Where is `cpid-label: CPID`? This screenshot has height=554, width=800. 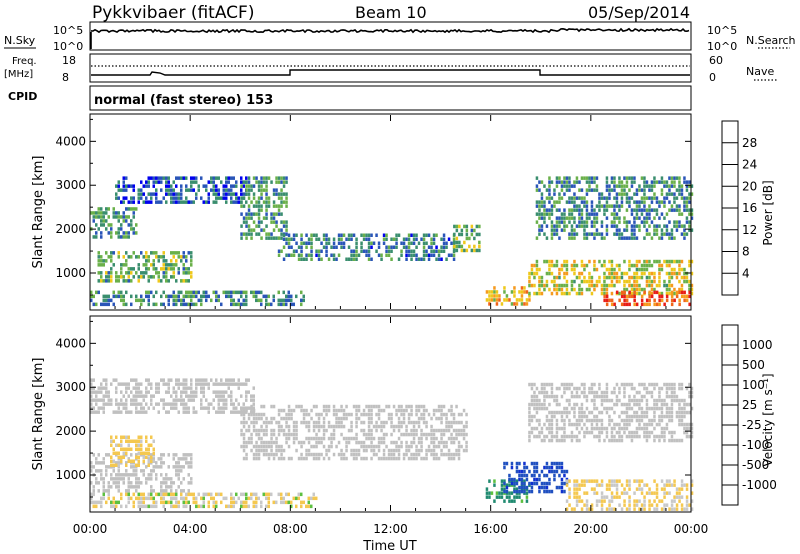 cpid-label: CPID is located at coordinates (22, 96).